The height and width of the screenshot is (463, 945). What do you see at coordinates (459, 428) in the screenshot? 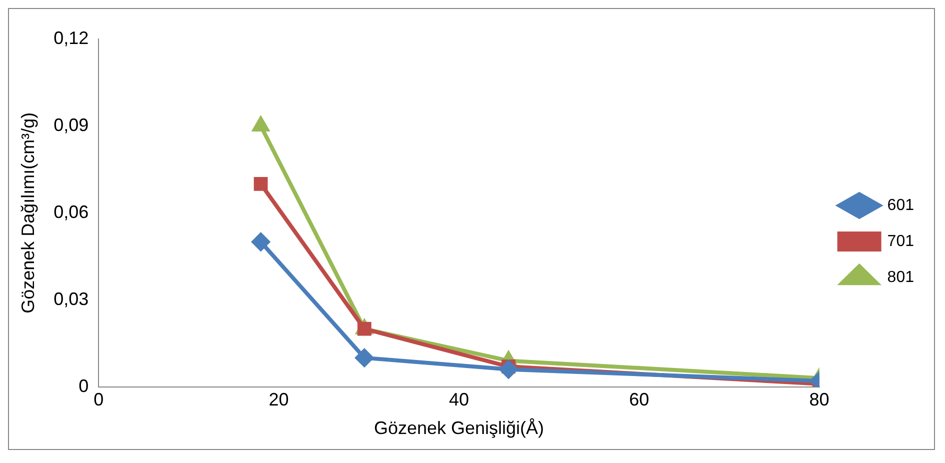
I see `x-axis-title: Gözenek Genişliği(Å)` at bounding box center [459, 428].